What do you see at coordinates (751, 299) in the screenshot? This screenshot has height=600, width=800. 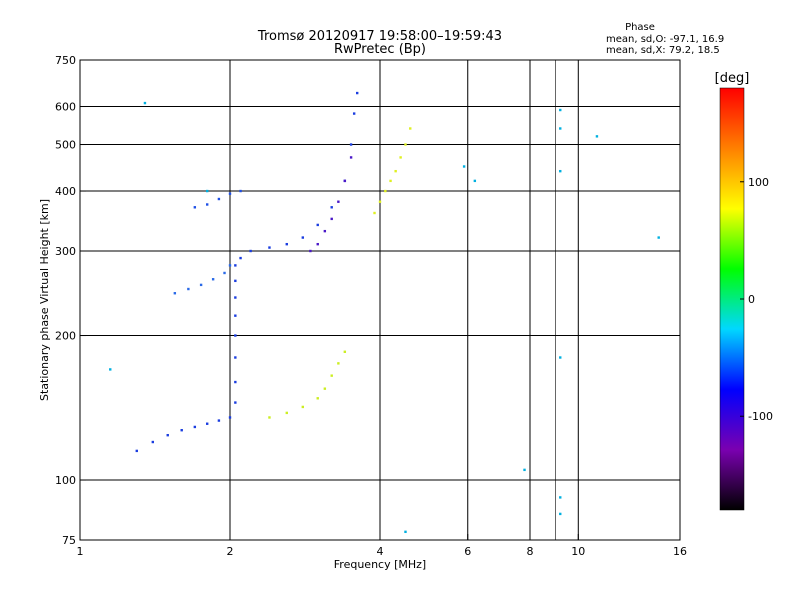 I see `colorbar-tick-label: 0` at bounding box center [751, 299].